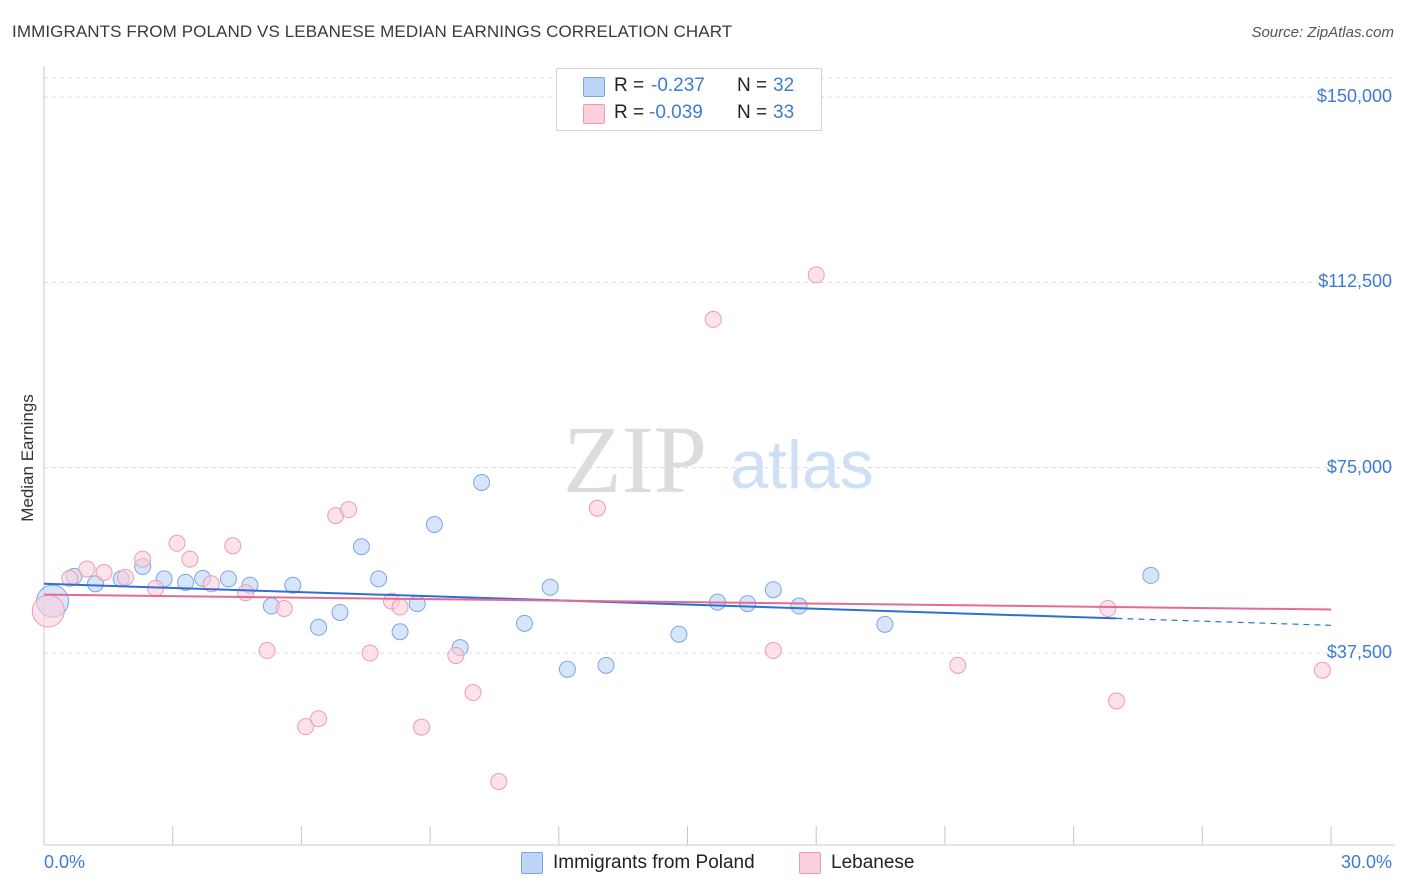 The width and height of the screenshot is (1406, 892). What do you see at coordinates (784, 112) in the screenshot?
I see `stats-n-value-lebanese: 33` at bounding box center [784, 112].